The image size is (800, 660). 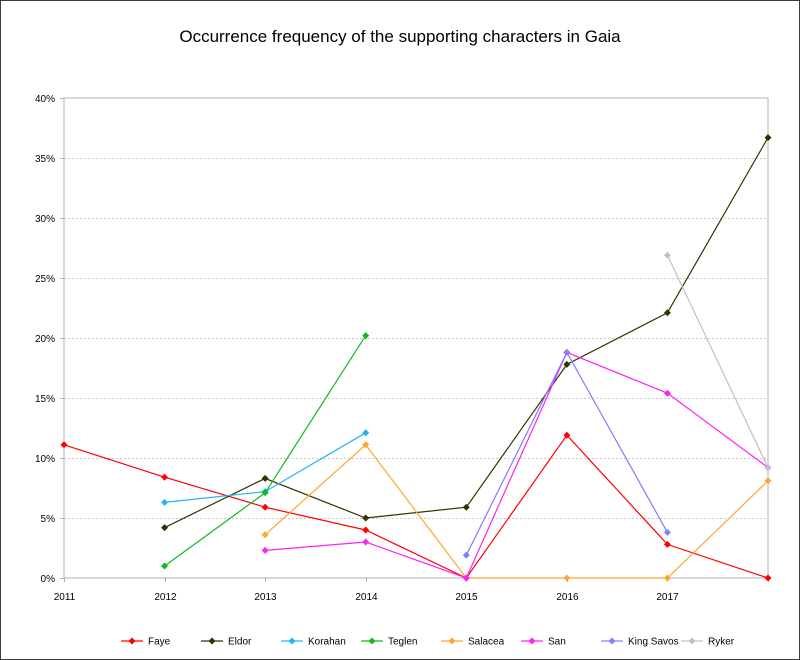 What do you see at coordinates (486, 642) in the screenshot?
I see `legend-label-salacea: Salacea` at bounding box center [486, 642].